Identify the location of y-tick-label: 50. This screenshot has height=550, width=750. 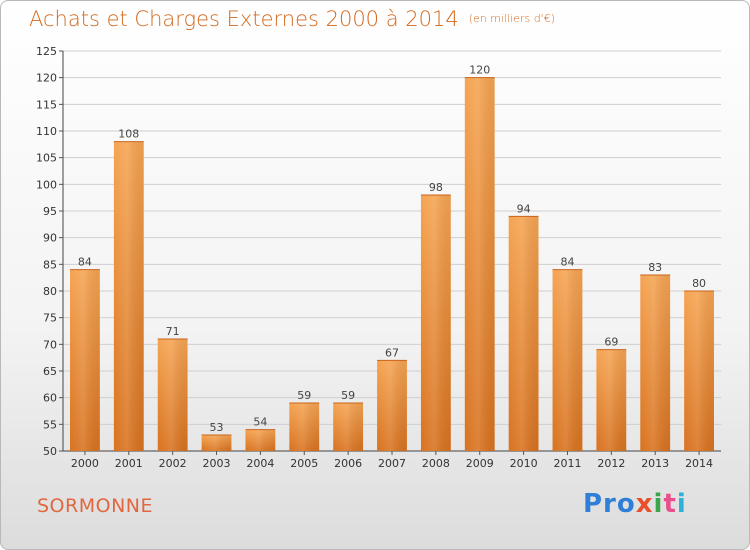
(50, 451).